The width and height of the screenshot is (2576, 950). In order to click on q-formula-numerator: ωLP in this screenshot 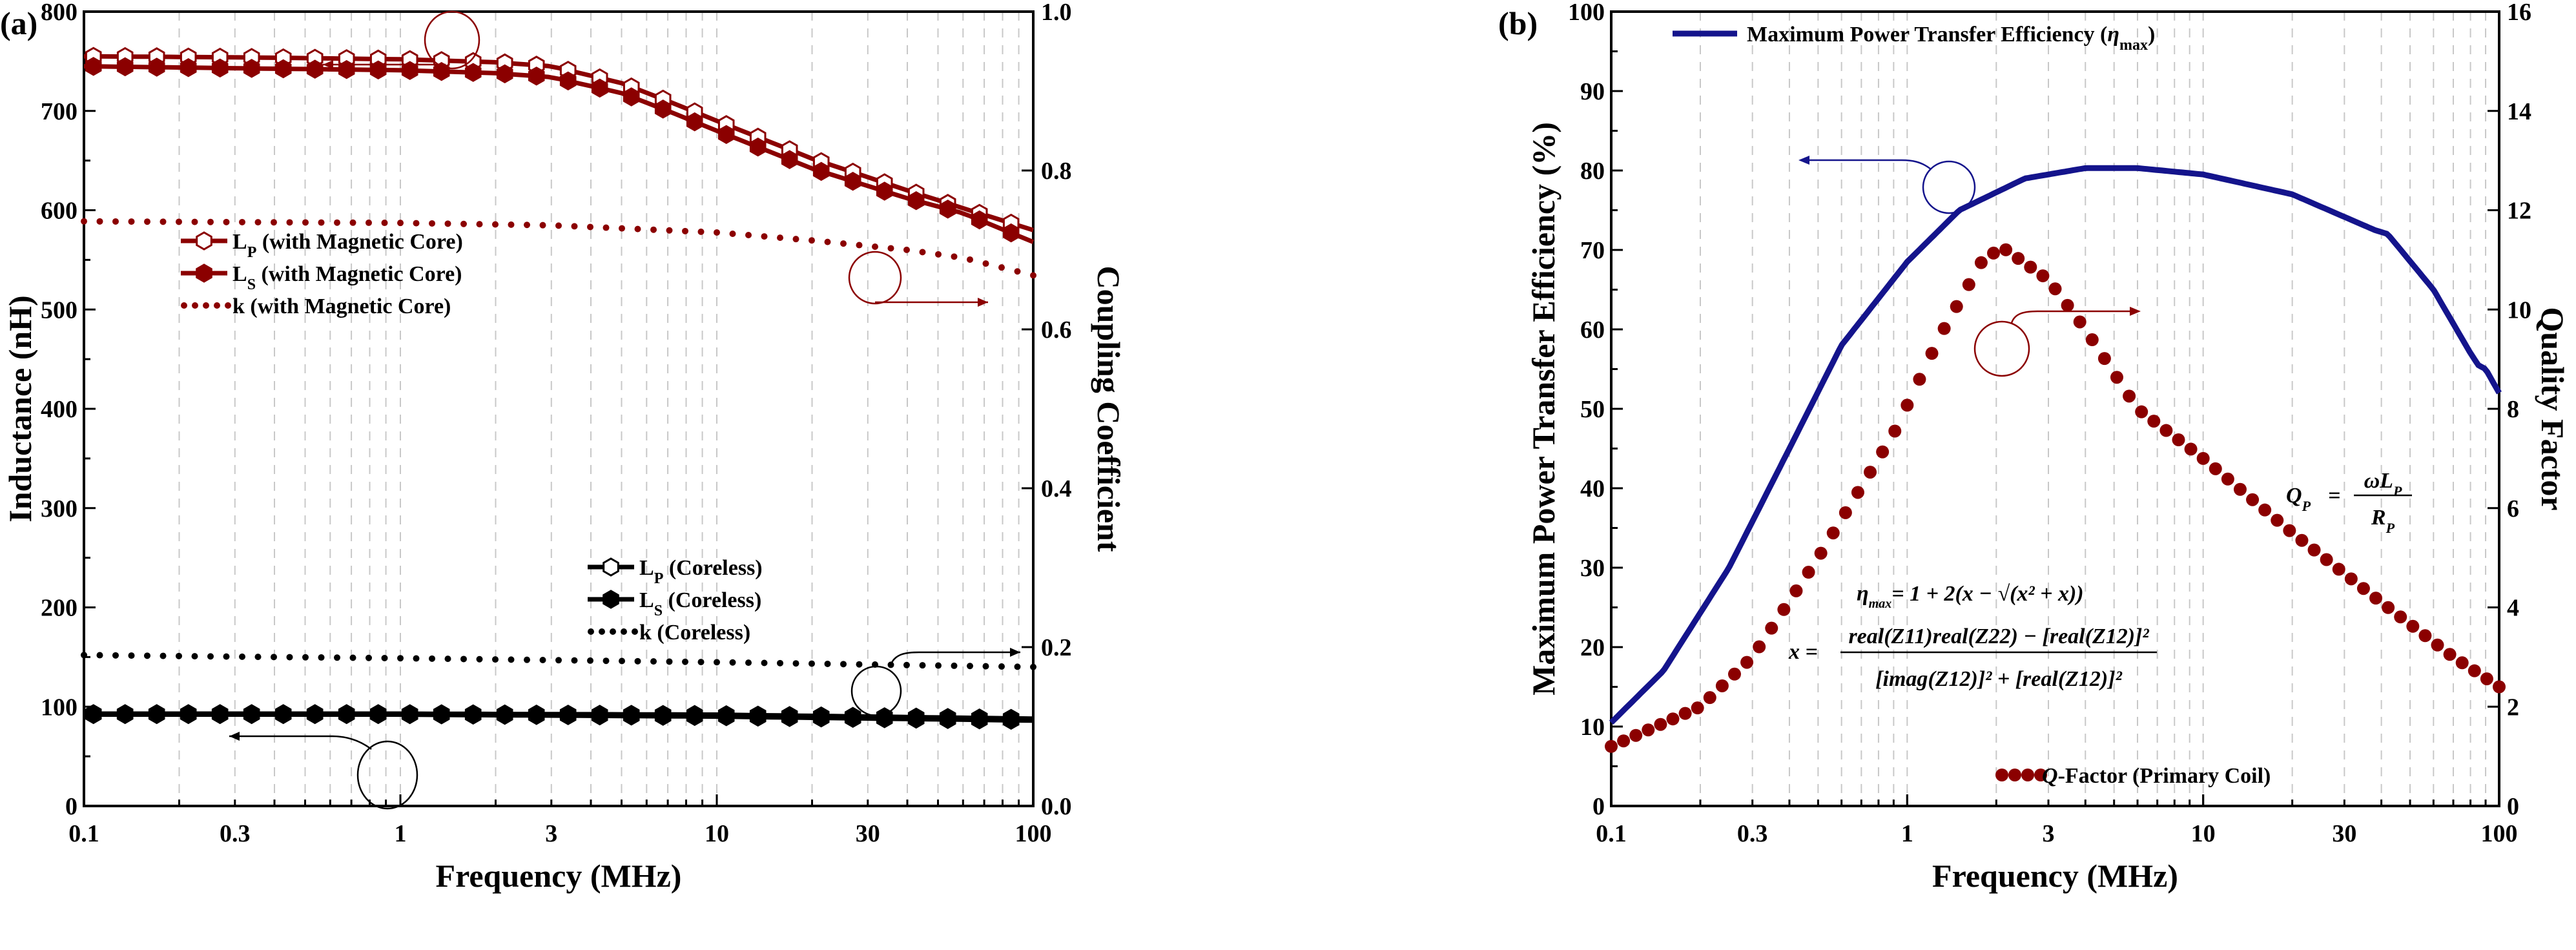, I will do `click(2383, 484)`.